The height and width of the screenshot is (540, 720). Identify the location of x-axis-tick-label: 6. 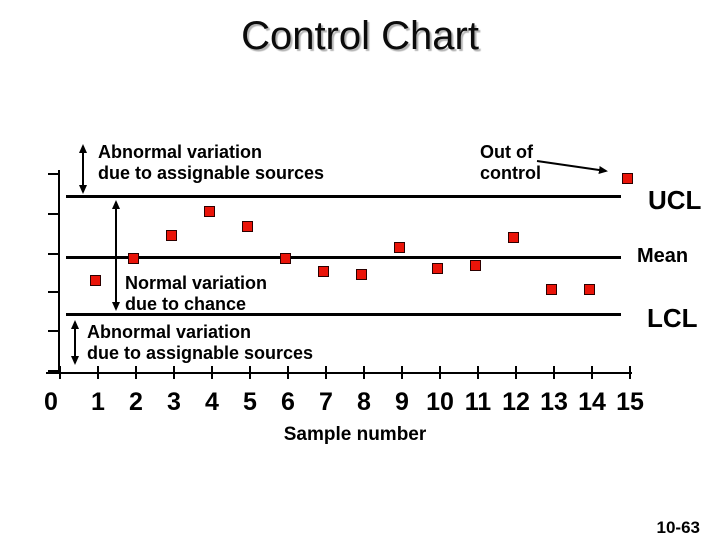
(288, 402).